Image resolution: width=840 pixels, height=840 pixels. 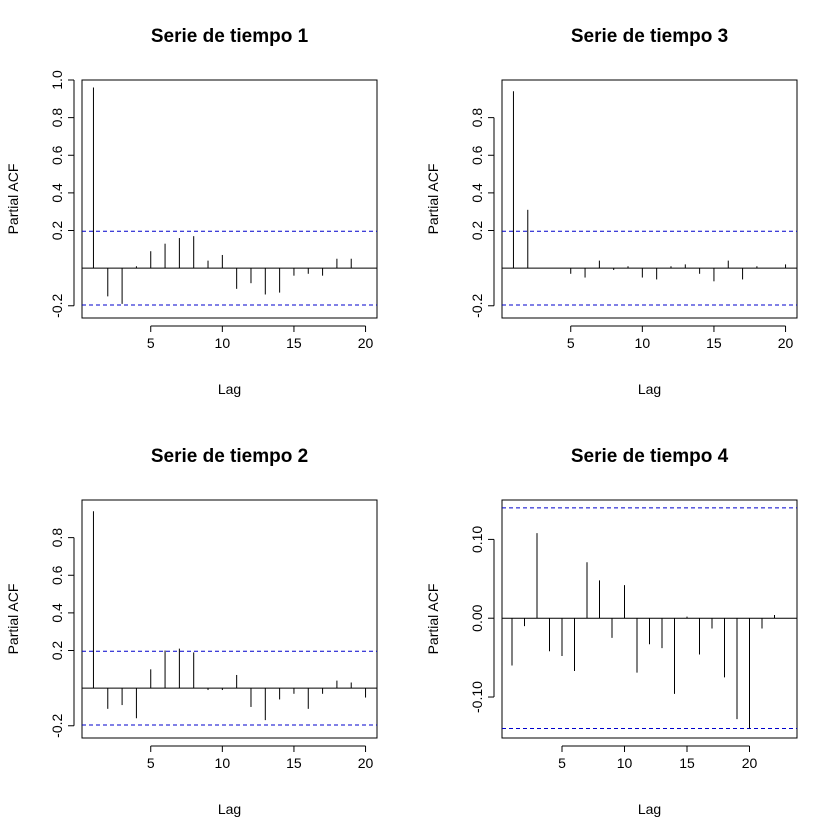 I want to click on chart-title: Serie de tiempo 1, so click(x=230, y=36).